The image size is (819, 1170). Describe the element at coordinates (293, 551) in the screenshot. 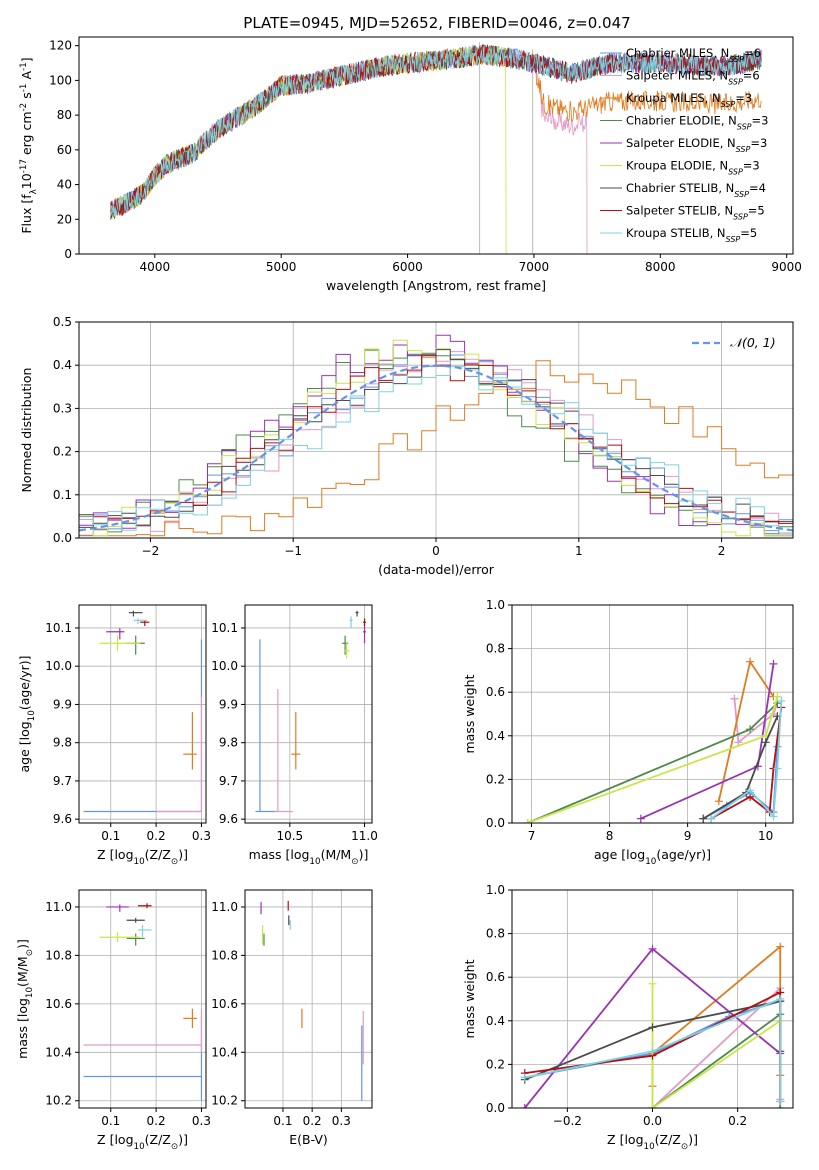

I see `x-tick-label: −1` at that location.